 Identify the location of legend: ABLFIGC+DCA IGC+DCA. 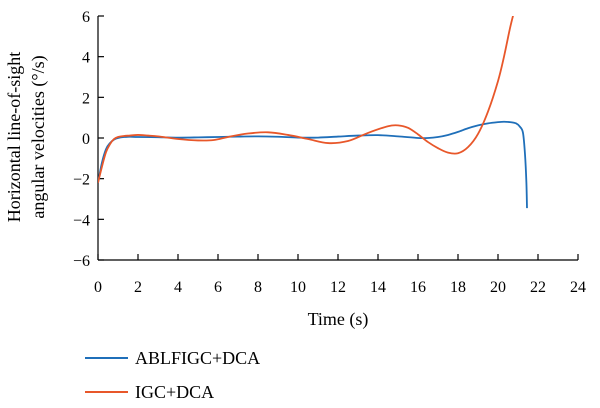
(172, 375).